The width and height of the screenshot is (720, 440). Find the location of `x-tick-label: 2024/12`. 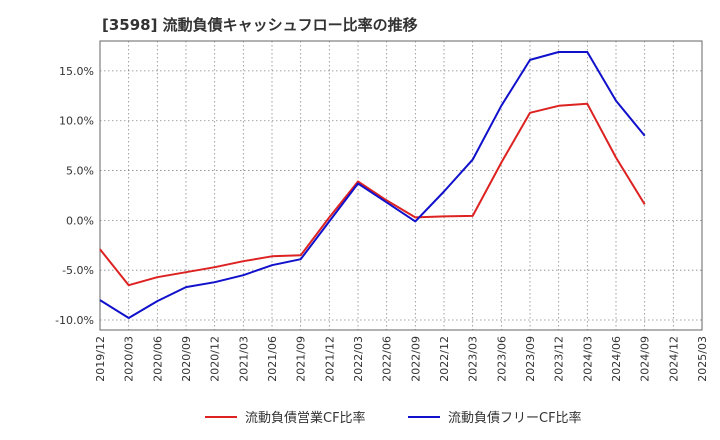

x-tick-label: 2024/12 is located at coordinates (673, 359).